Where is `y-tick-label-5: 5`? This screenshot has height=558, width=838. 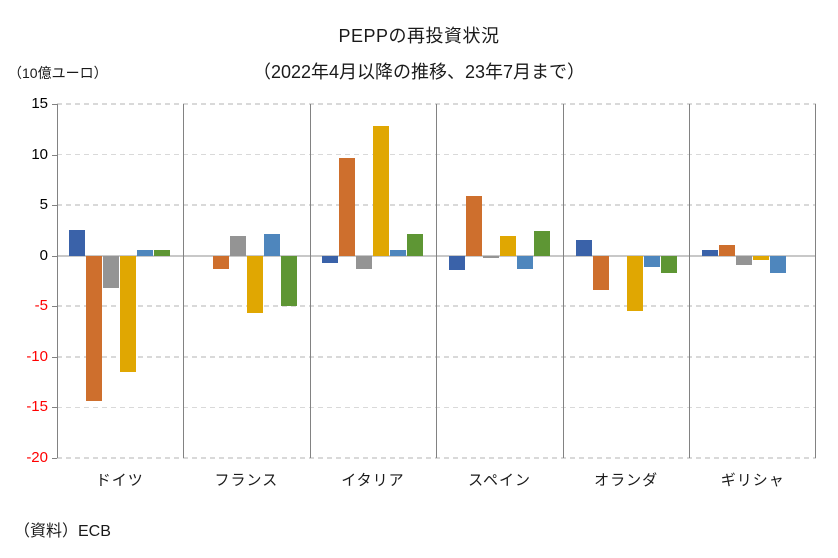
y-tick-label-5: 5 is located at coordinates (43, 205).